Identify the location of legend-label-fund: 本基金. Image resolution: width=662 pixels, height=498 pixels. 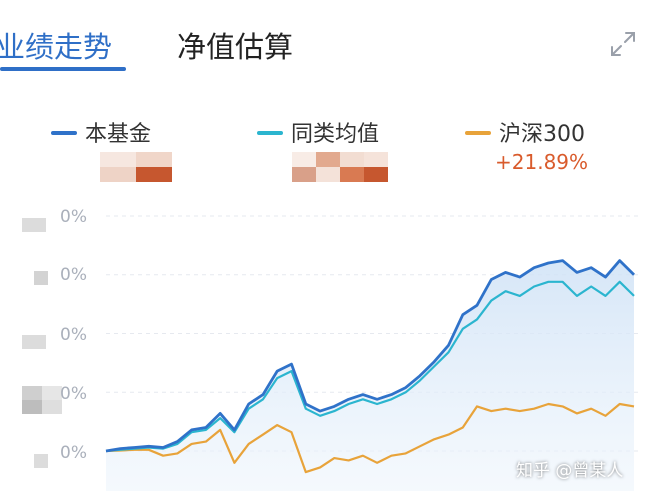
(118, 134).